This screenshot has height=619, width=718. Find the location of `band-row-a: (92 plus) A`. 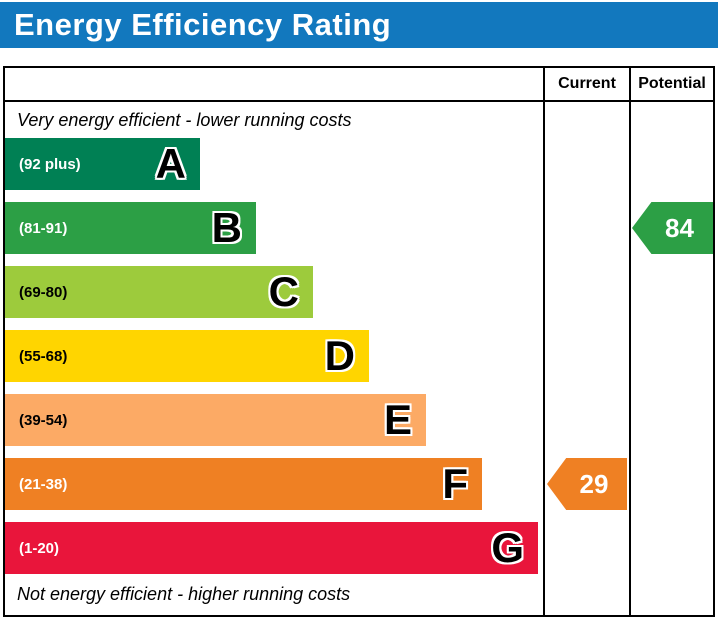

band-row-a: (92 plus) A is located at coordinates (102, 164).